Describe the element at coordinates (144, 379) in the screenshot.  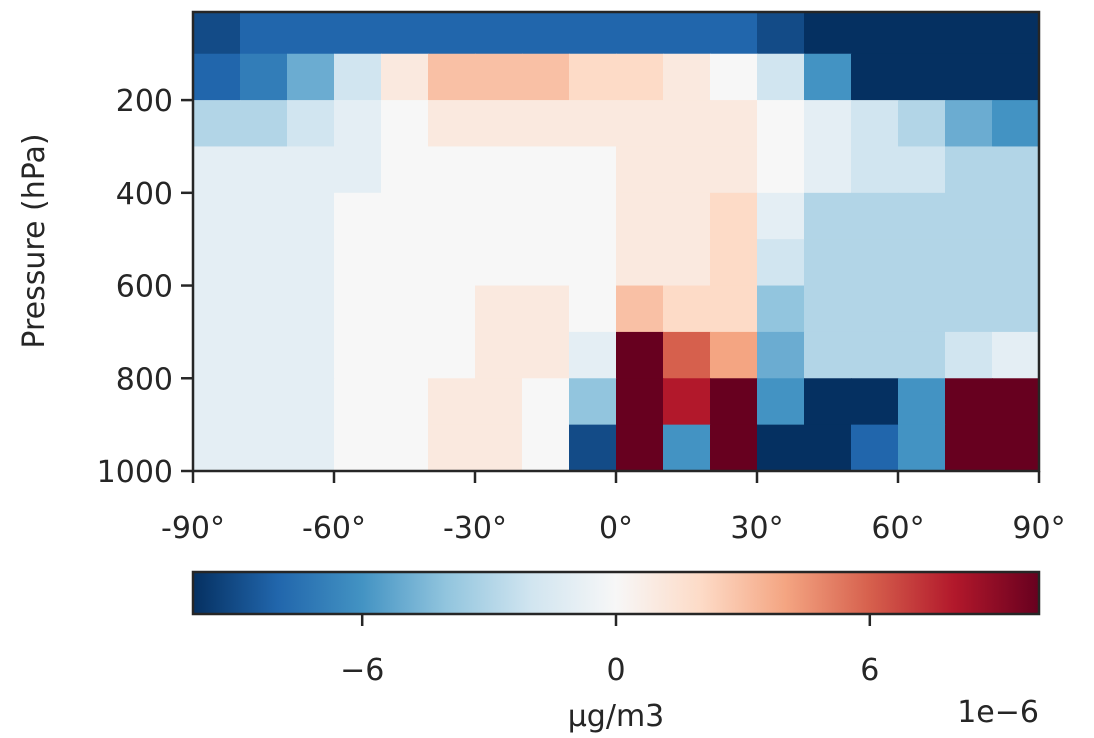
I see `y-tick-label: 800` at that location.